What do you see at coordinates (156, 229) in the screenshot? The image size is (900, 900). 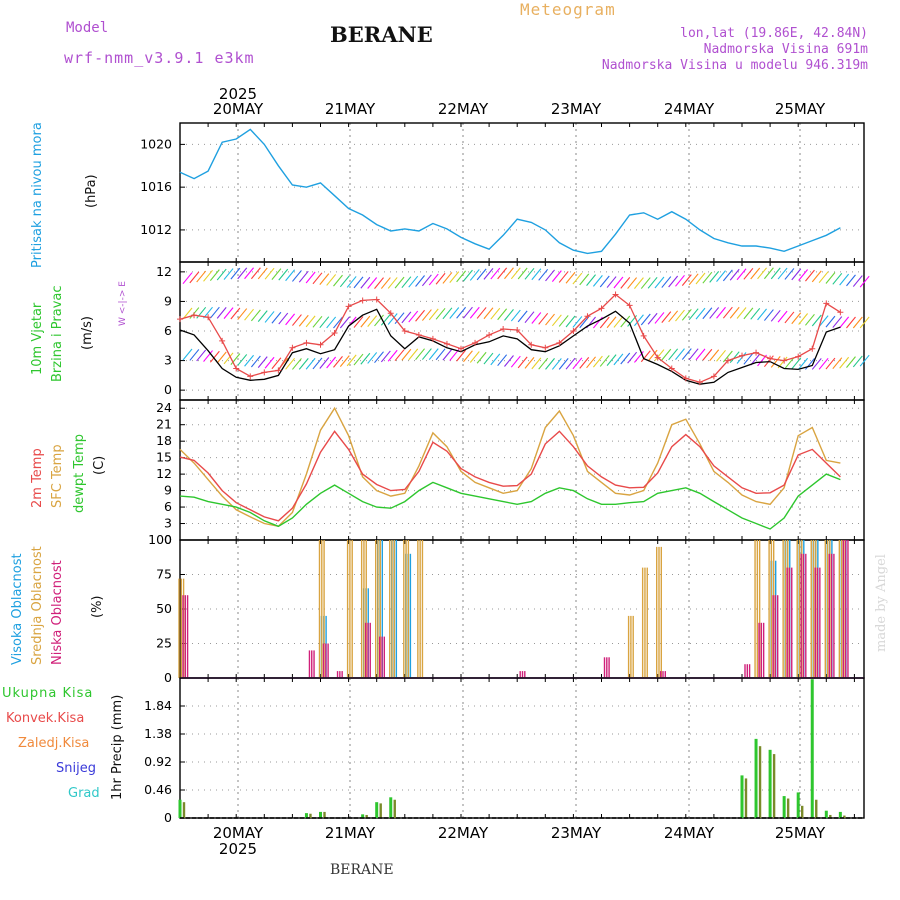 I see `y-tick-label: 1012` at bounding box center [156, 229].